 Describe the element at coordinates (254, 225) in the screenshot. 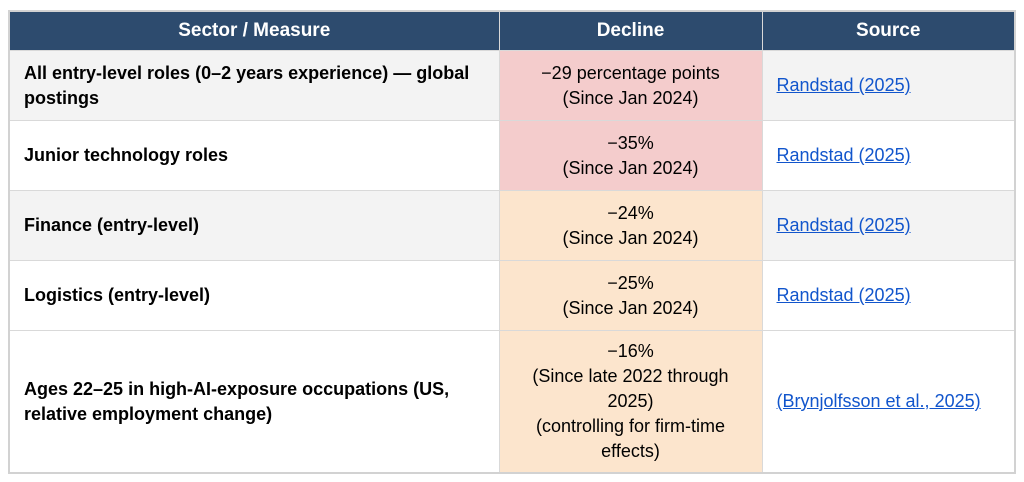

I see `sector-cell: Finance (entry-level)` at that location.